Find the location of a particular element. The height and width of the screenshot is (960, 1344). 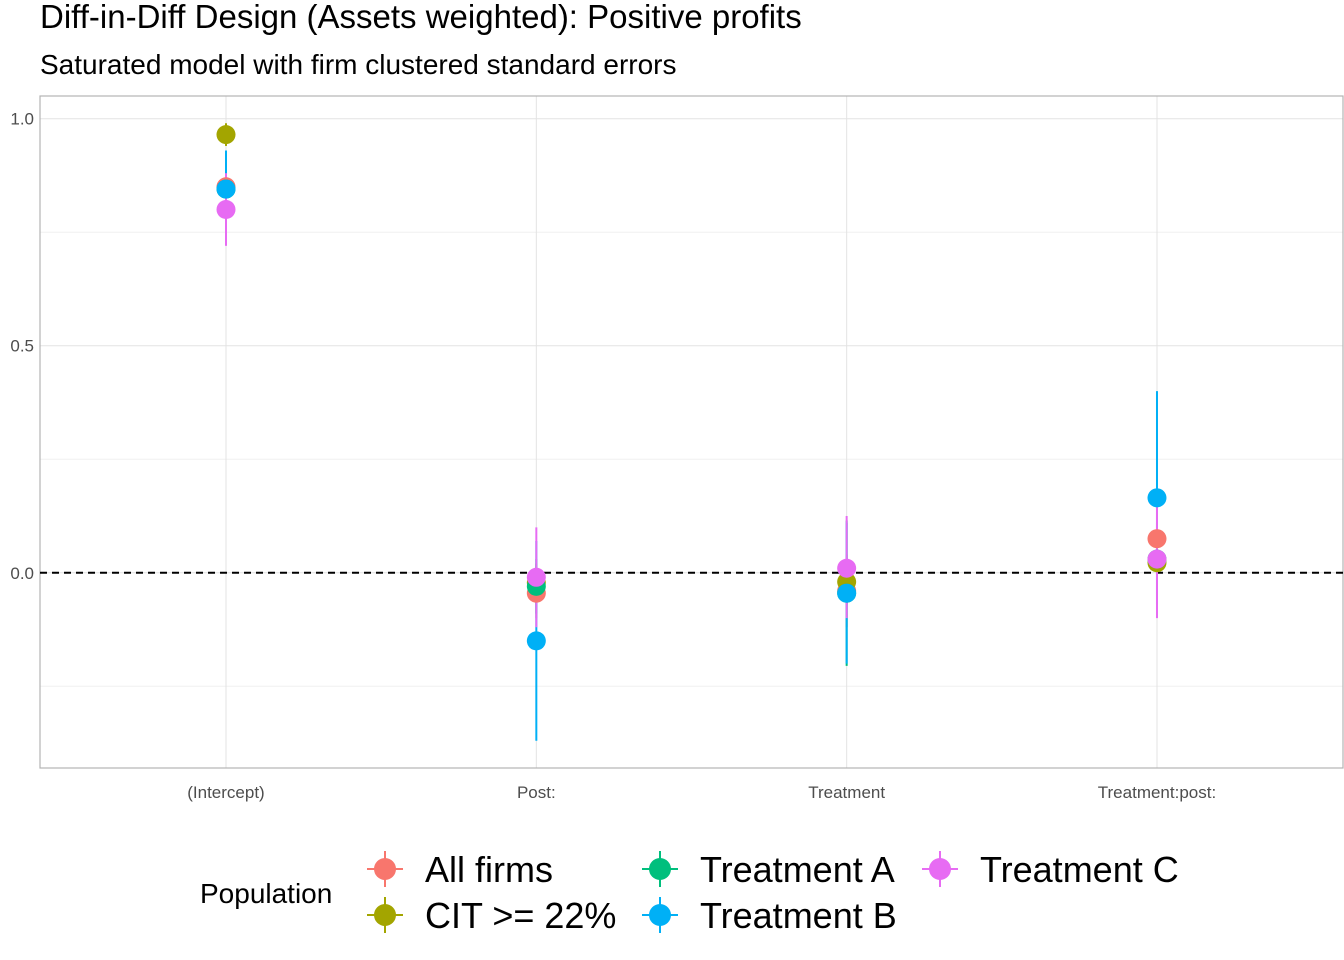

legend-title: Population is located at coordinates (266, 893).